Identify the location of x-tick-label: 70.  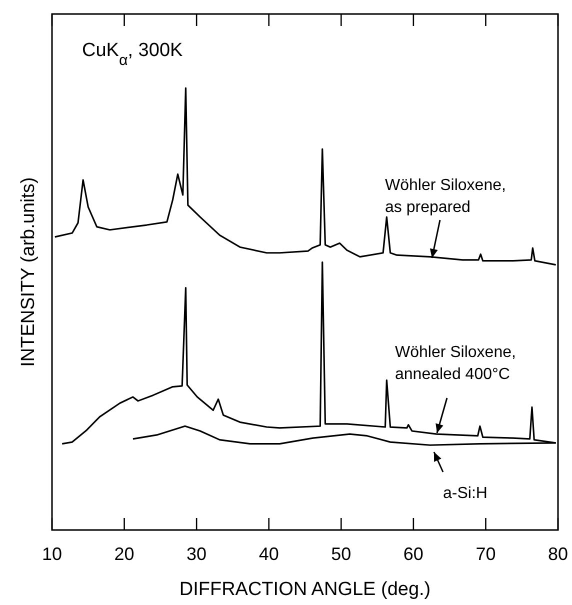
(486, 554).